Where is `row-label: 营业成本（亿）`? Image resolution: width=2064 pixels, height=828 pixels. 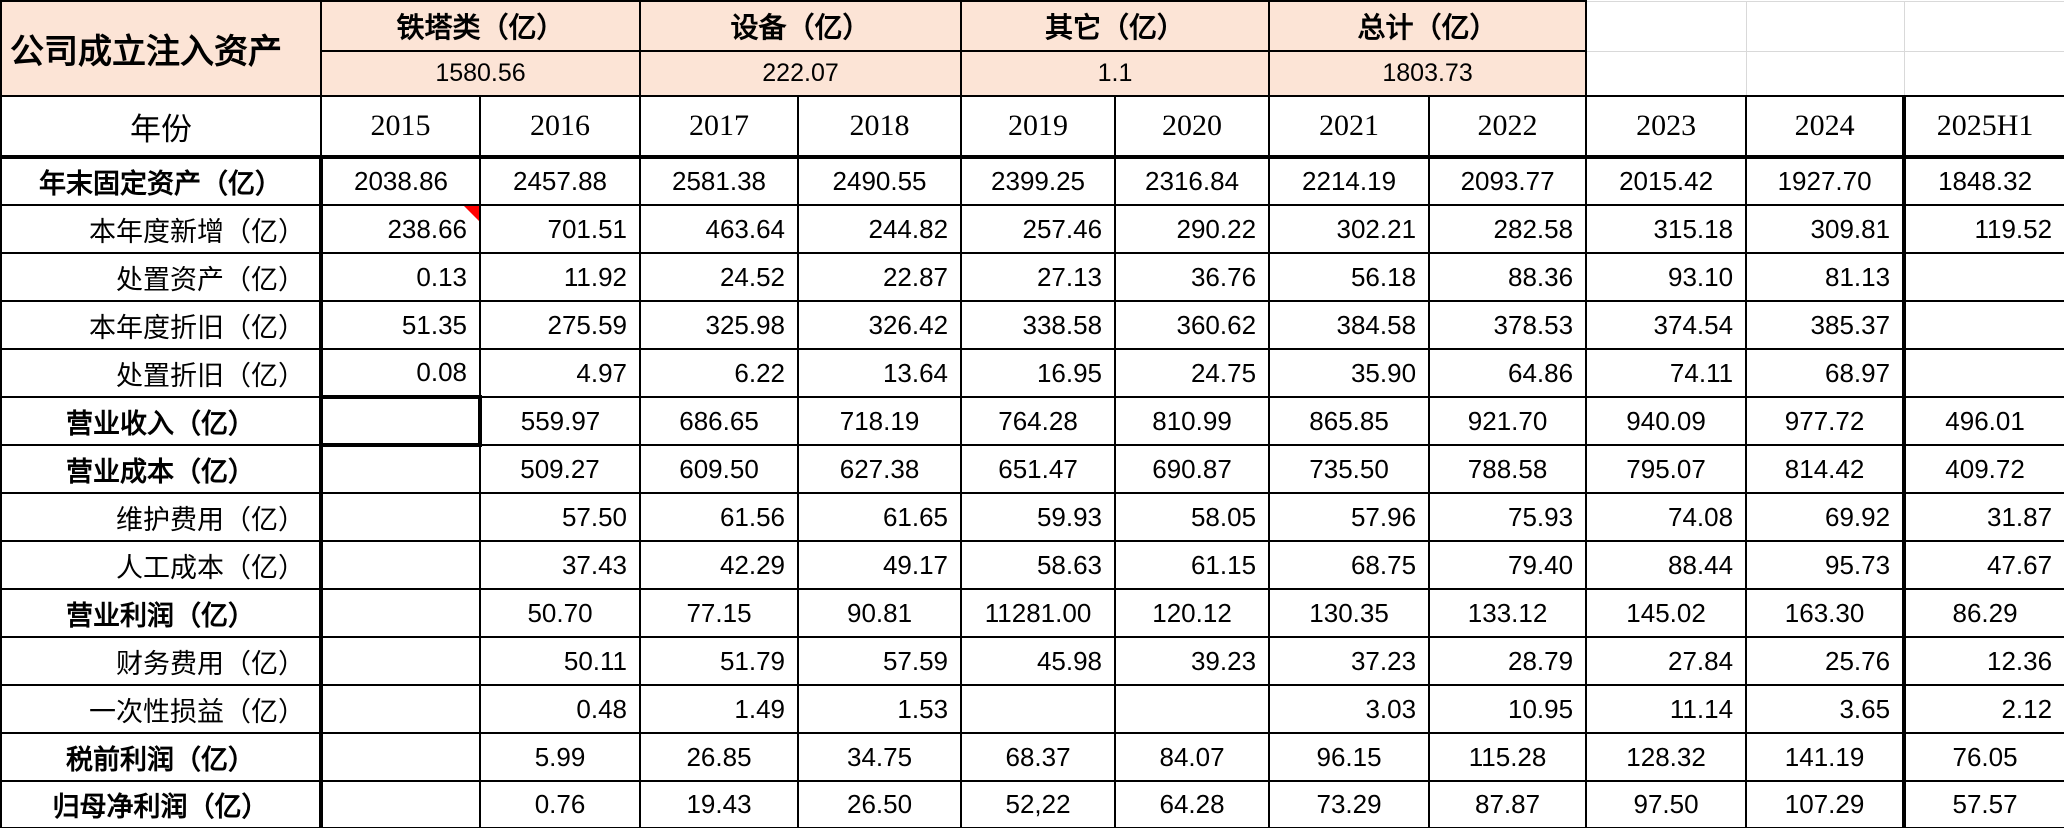
row-label: 营业成本（亿） is located at coordinates (161, 469).